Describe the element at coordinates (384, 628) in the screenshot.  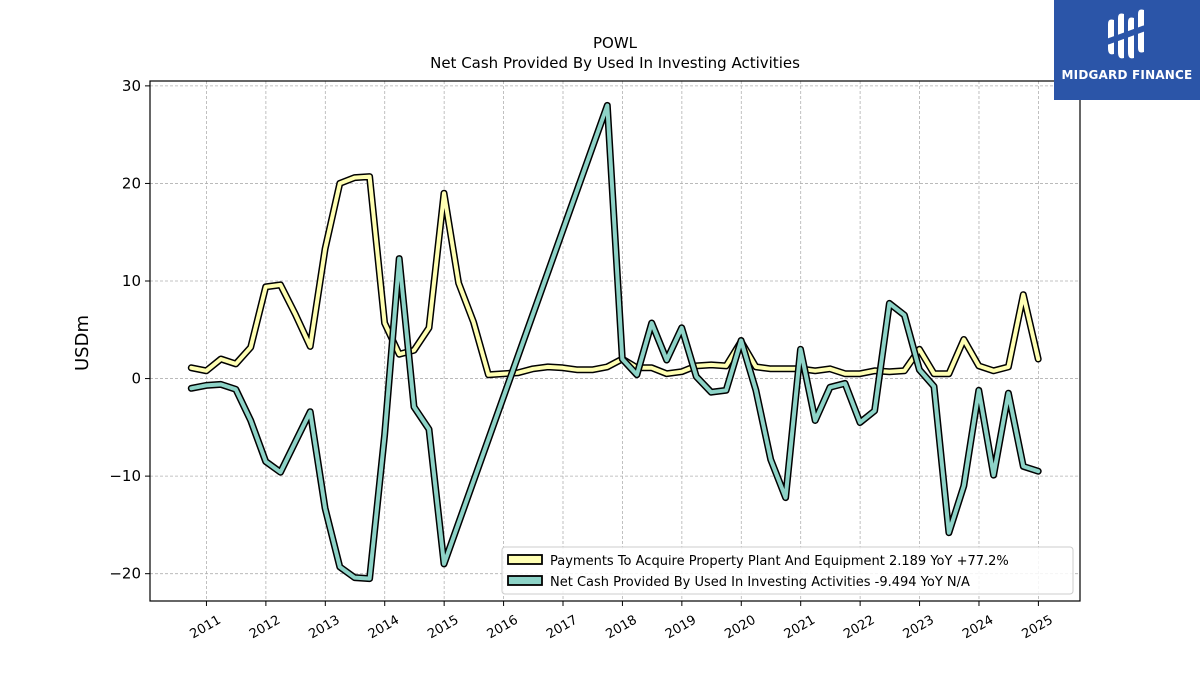
I see `x-tick-label: 2014` at that location.